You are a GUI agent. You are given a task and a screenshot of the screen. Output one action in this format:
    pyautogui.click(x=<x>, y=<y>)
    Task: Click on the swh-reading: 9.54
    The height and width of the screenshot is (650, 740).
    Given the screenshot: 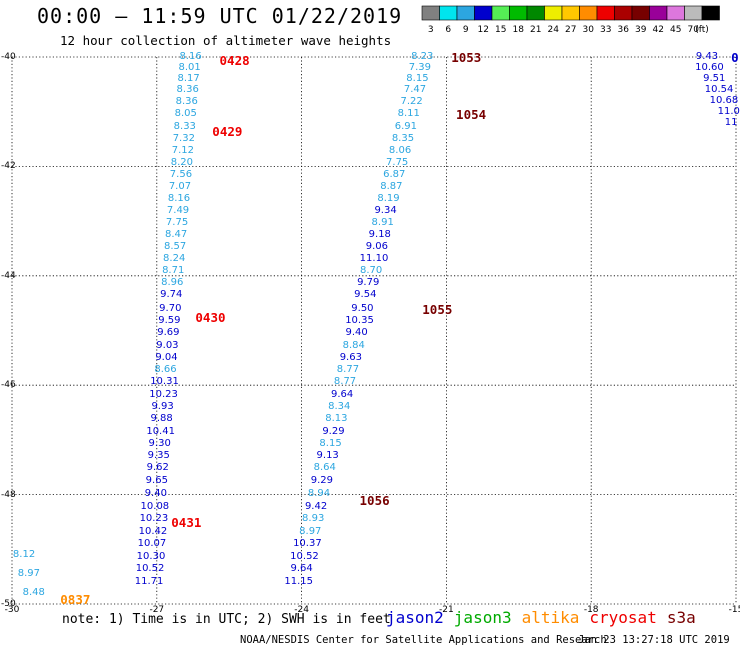 What is the action you would take?
    pyautogui.click(x=365, y=295)
    